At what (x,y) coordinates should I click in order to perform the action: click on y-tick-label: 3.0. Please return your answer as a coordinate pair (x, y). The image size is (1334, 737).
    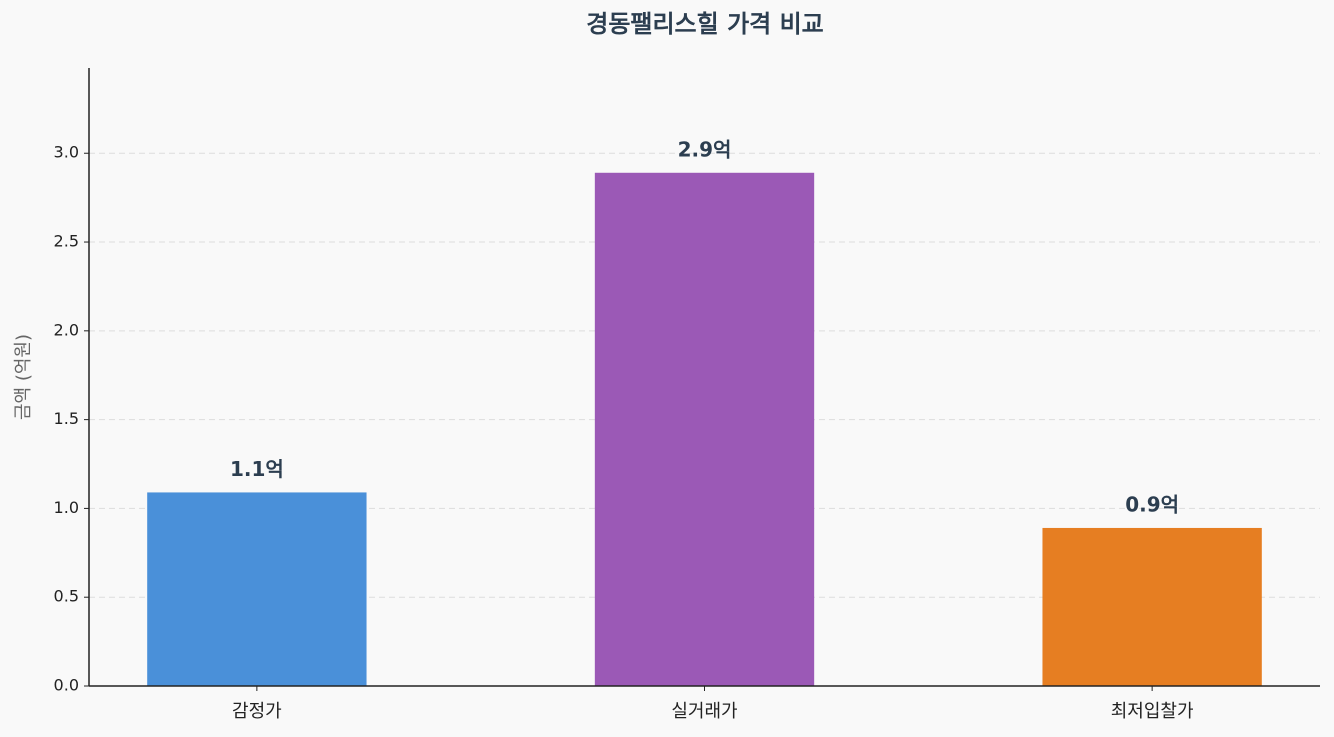
    Looking at the image, I should click on (66, 152).